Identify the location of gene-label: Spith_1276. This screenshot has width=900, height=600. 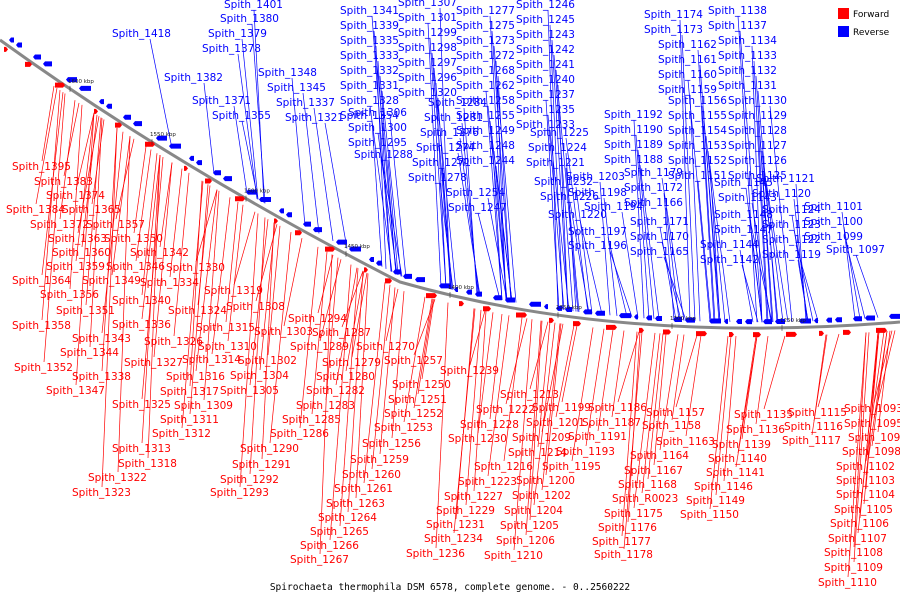
(449, 133).